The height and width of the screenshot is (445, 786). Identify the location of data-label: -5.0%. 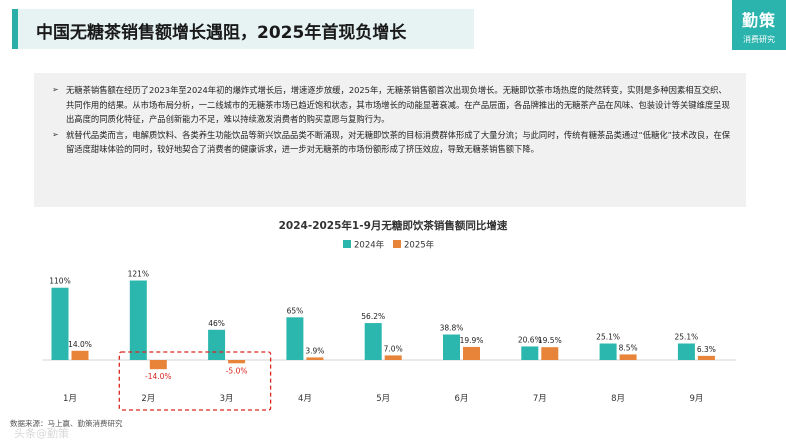
(237, 370).